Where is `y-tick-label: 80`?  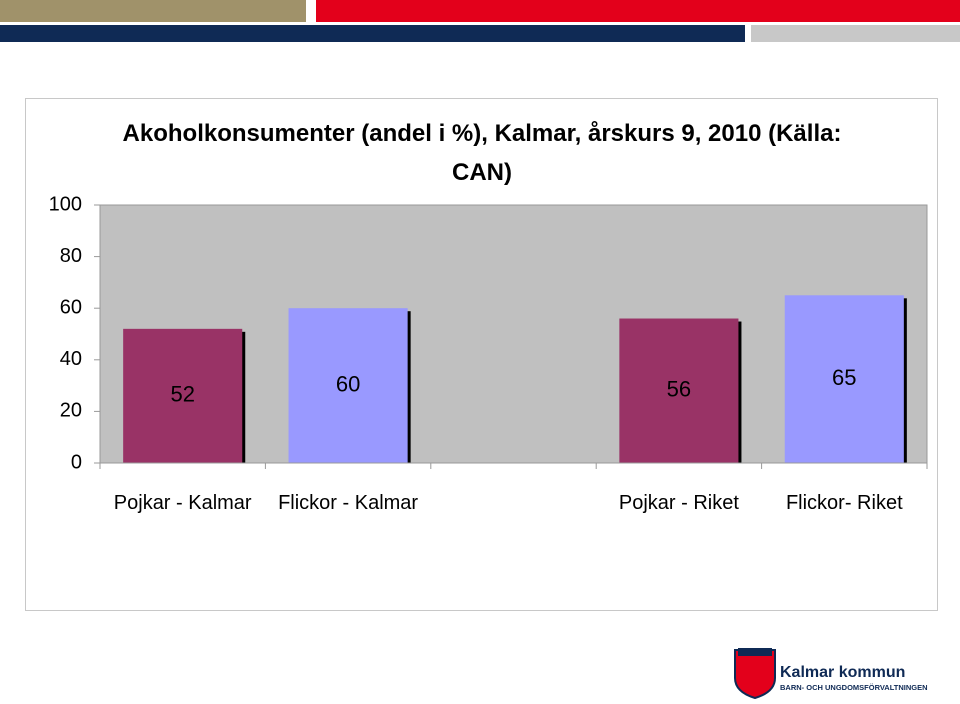 y-tick-label: 80 is located at coordinates (71, 256).